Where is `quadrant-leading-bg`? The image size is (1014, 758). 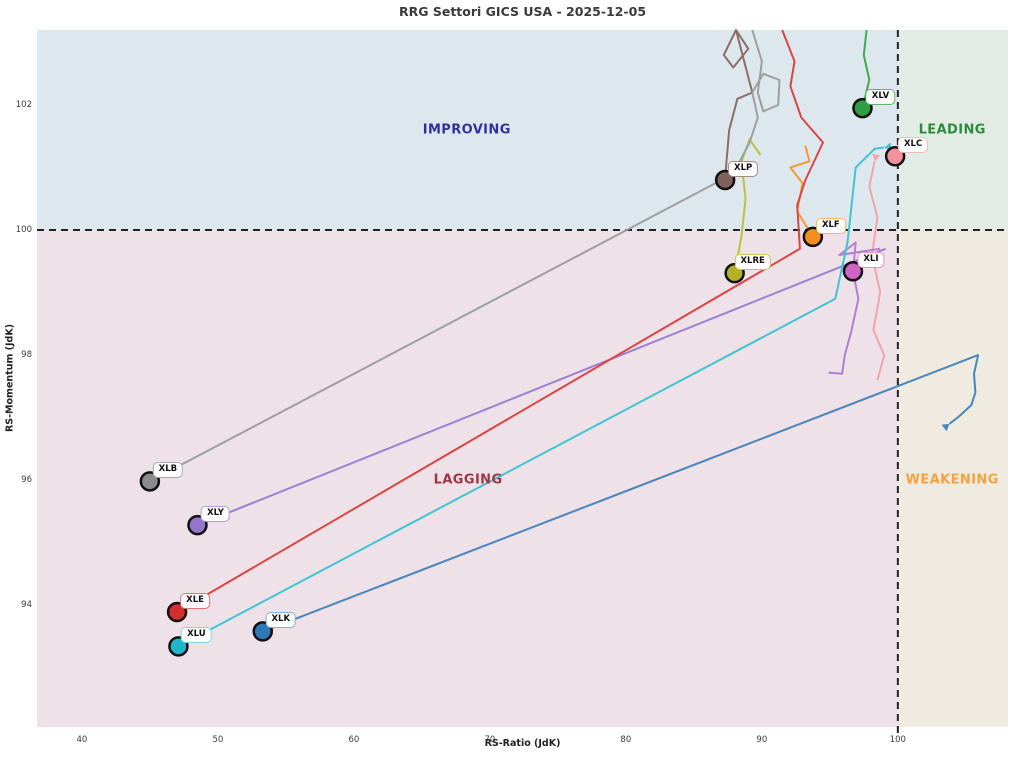 quadrant-leading-bg is located at coordinates (952, 130).